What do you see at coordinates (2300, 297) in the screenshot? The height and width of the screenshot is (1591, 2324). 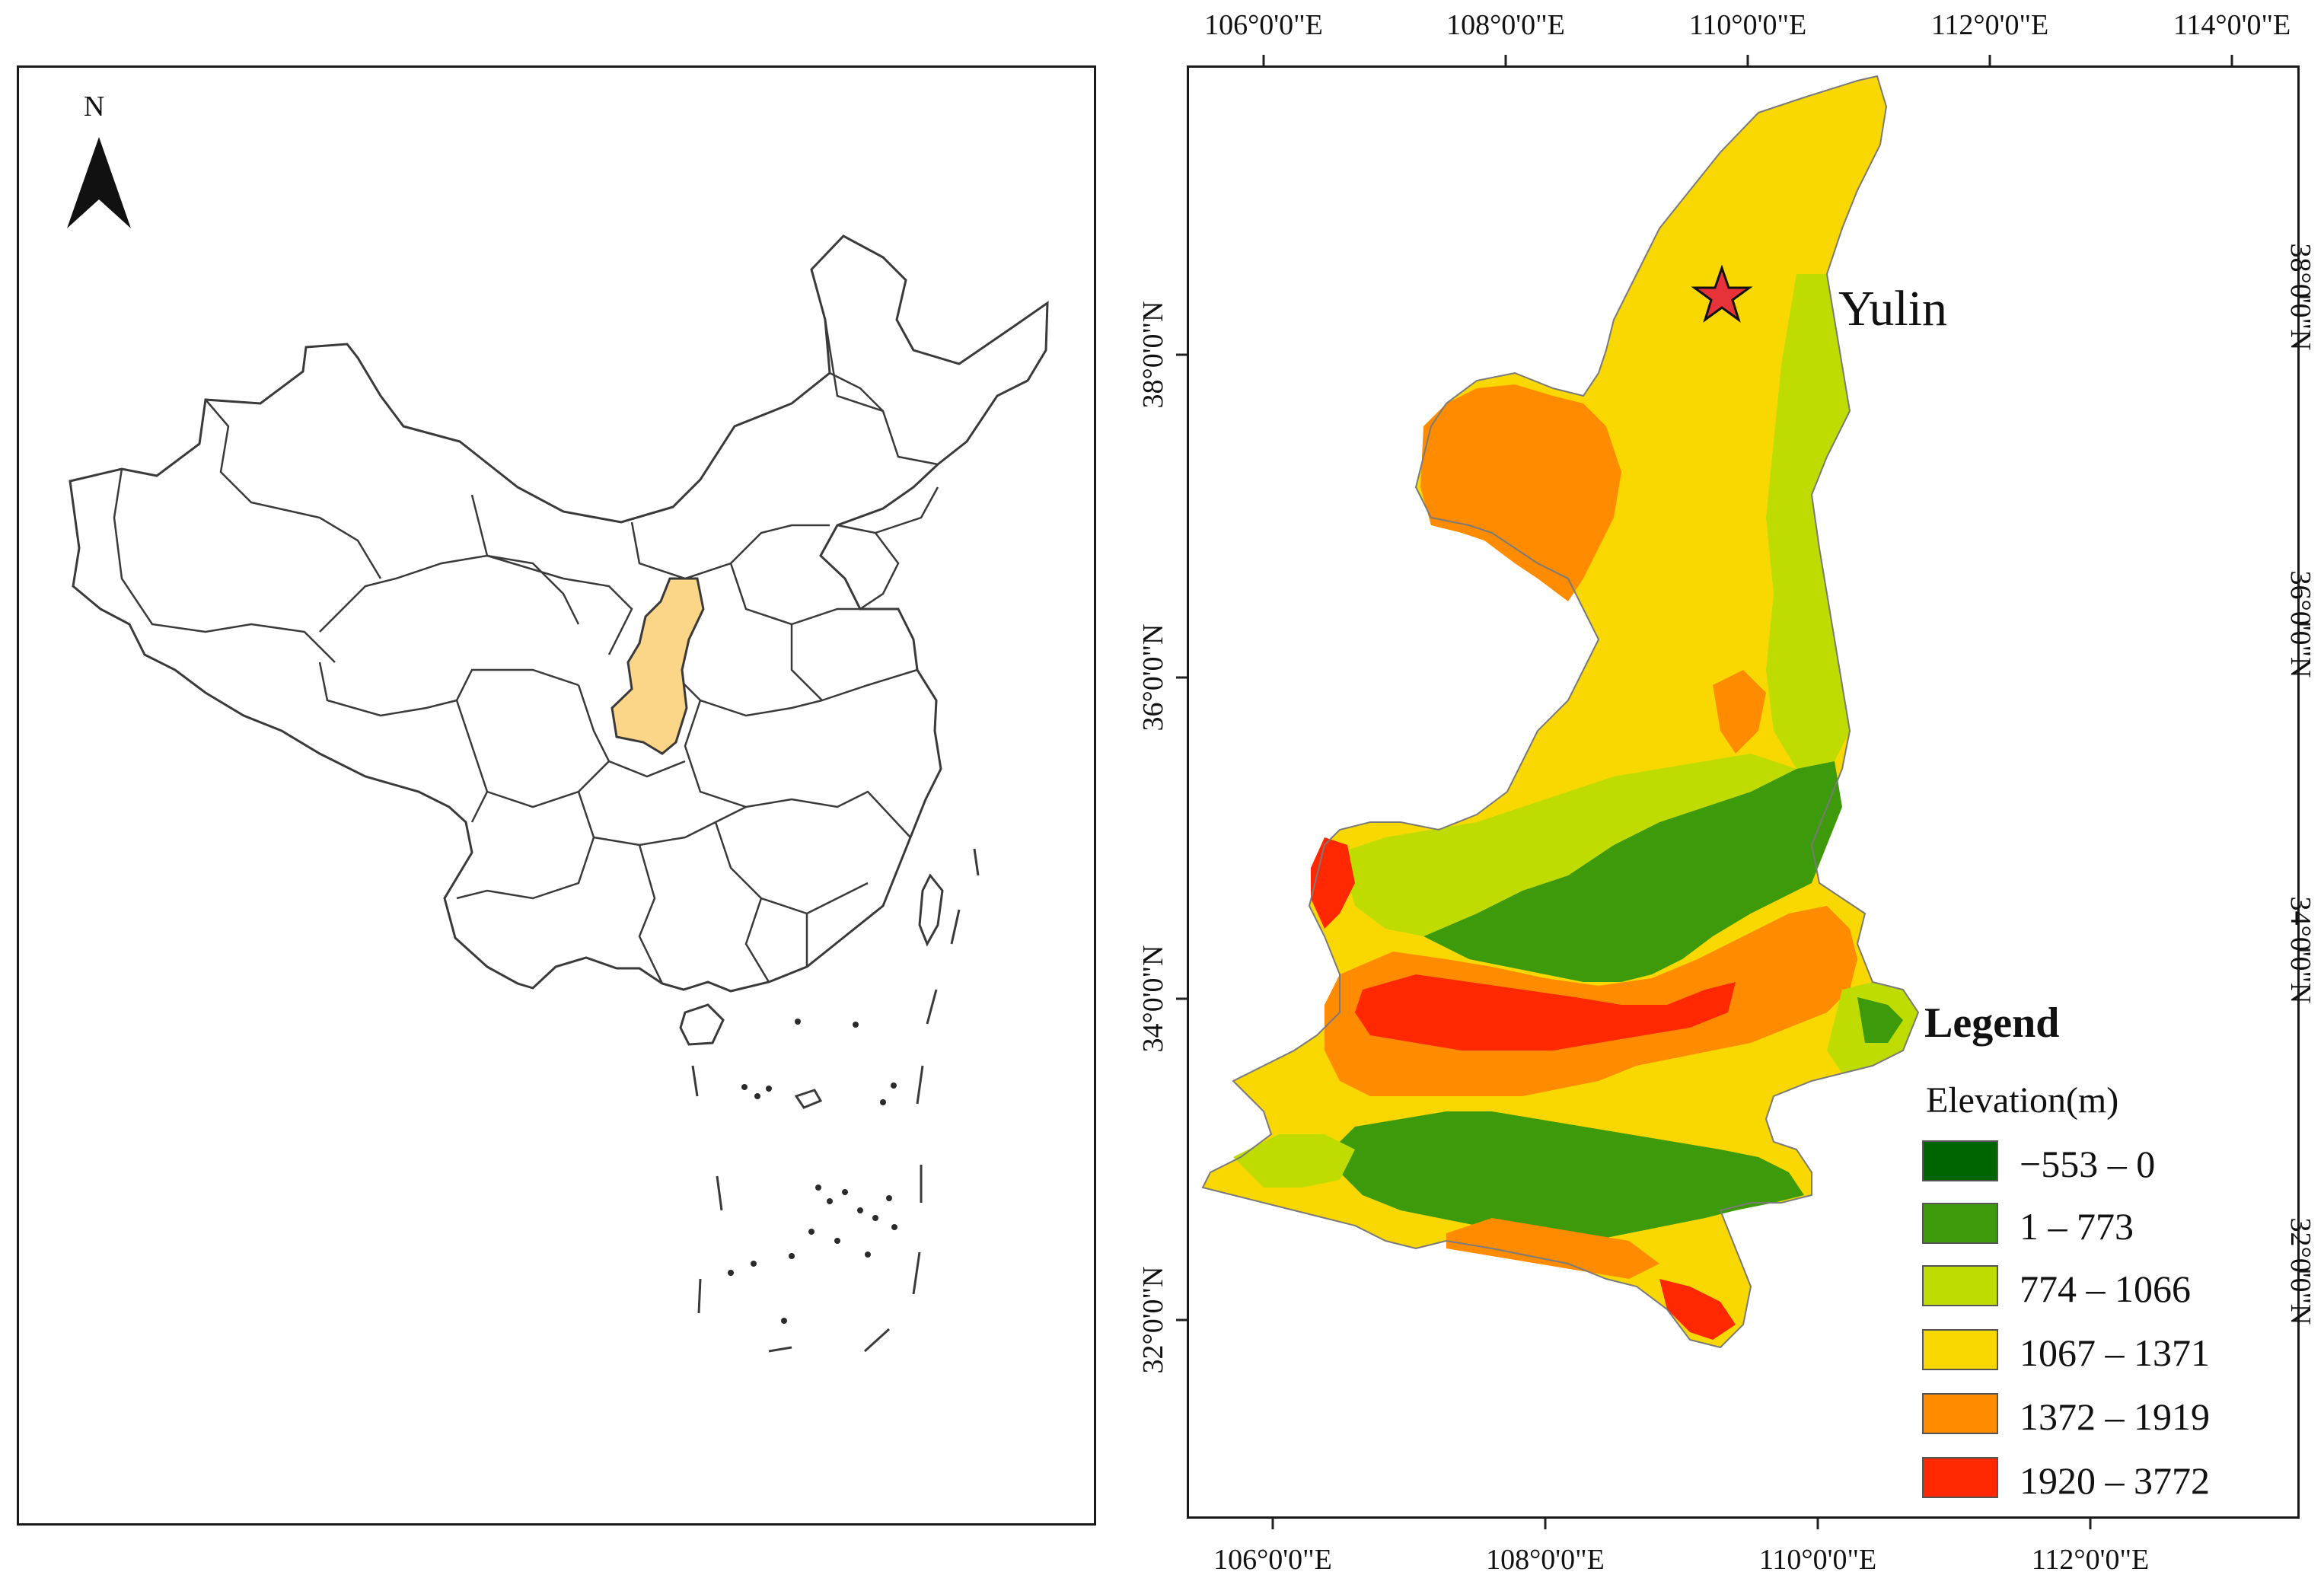 I see `right-lat-label: 38°0'0"N` at bounding box center [2300, 297].